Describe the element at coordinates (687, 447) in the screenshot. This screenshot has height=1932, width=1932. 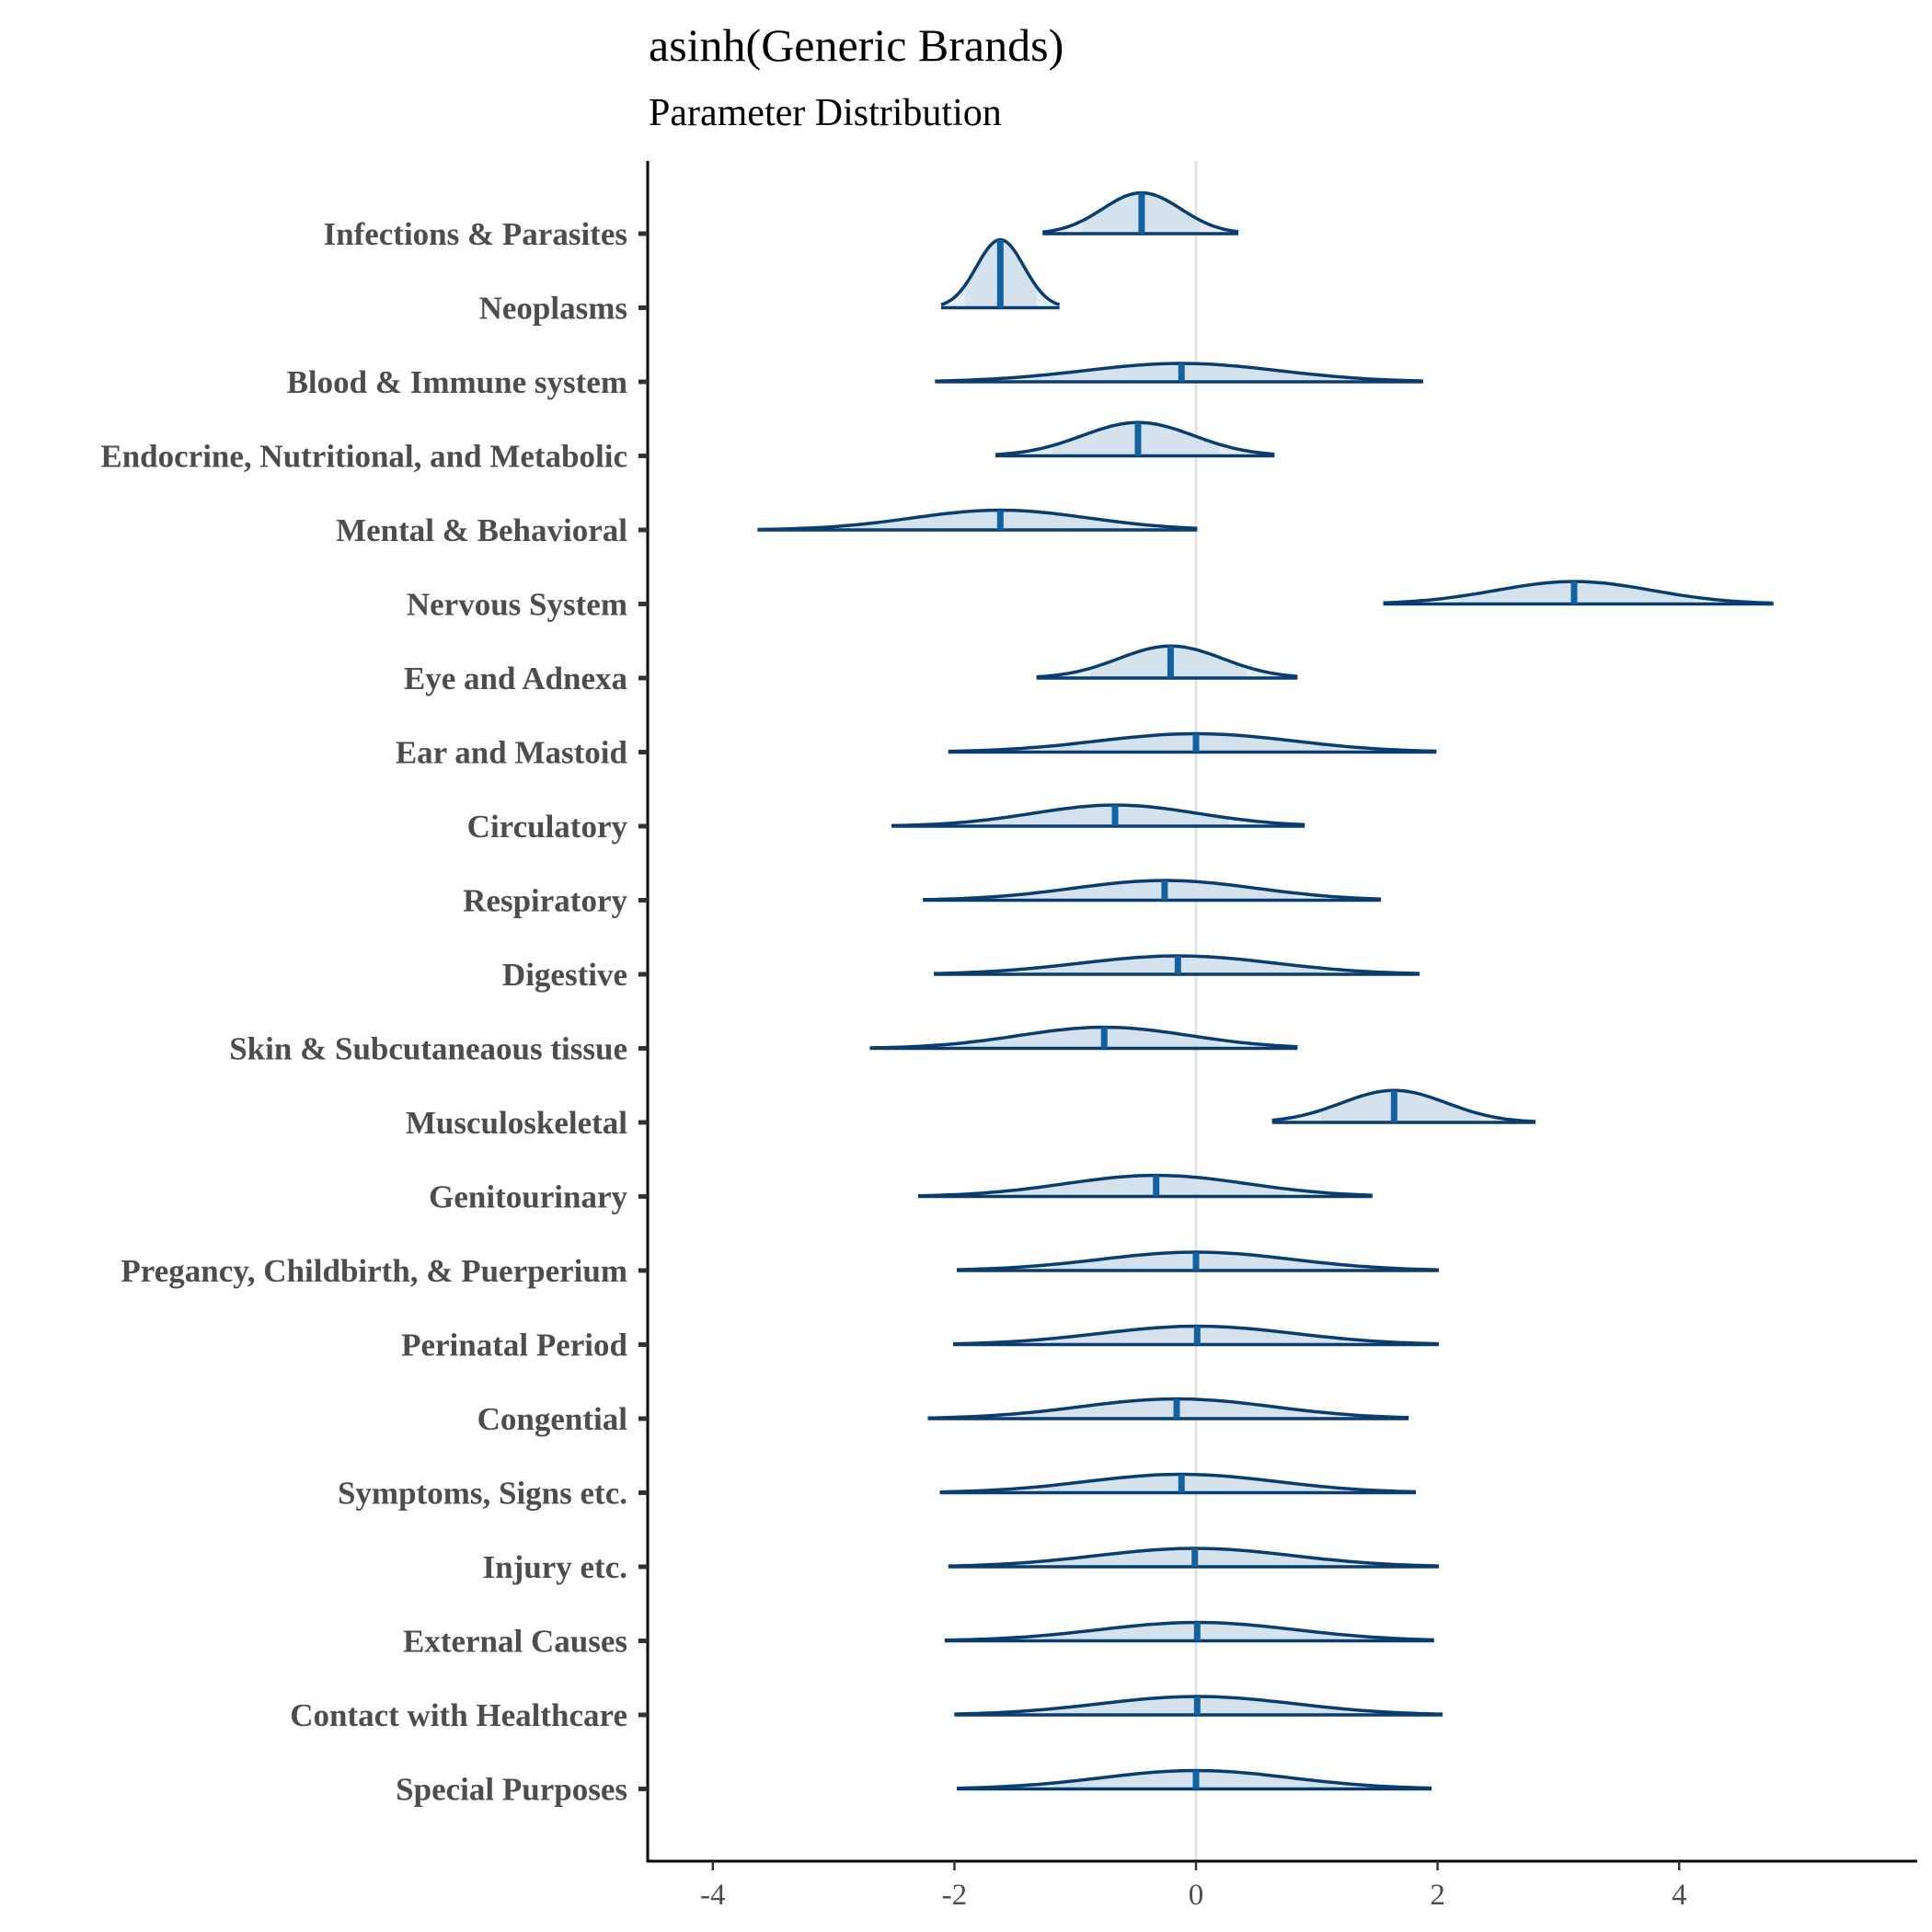
I see `violin-endocrine-nutritional-and-metabolic: Endocrine, Nutritional, and Metabolic` at that location.